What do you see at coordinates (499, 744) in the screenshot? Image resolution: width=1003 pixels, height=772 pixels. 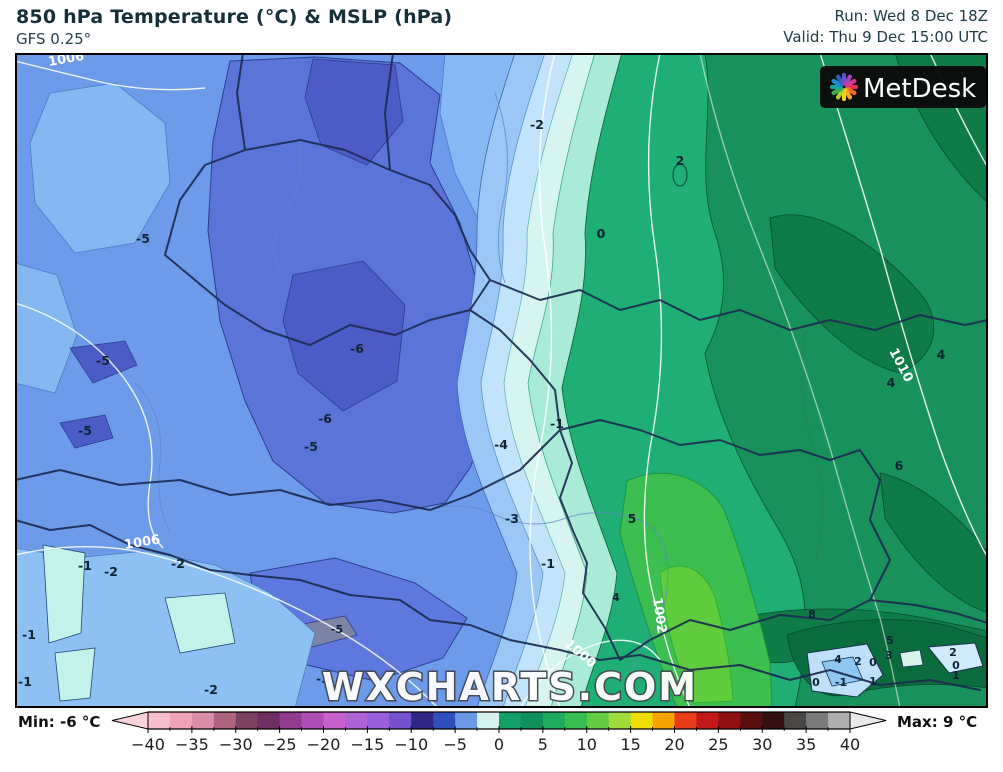 I see `colorbar-tick-label: 0` at bounding box center [499, 744].